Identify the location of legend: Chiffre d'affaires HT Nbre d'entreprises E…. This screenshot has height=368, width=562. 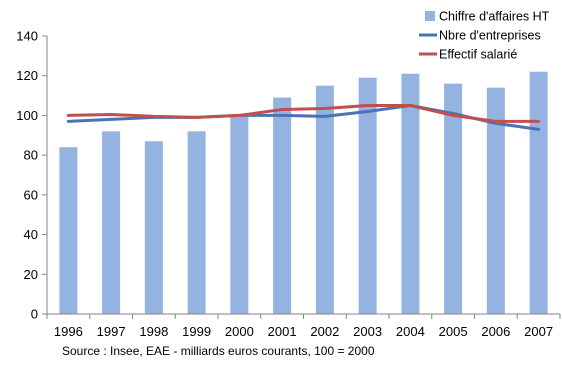
(484, 36).